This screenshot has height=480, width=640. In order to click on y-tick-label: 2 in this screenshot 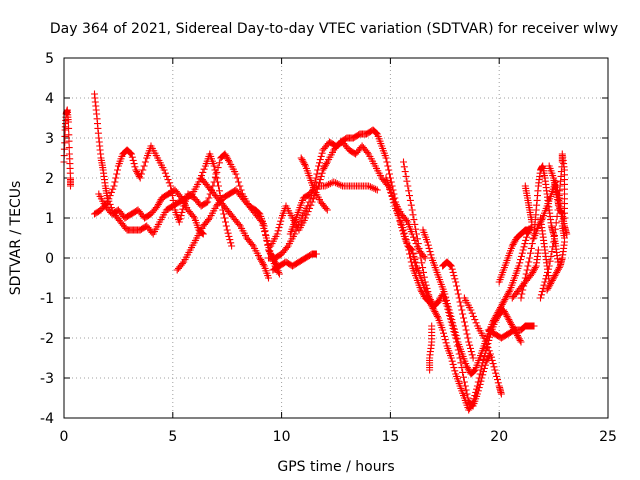, I will do `click(49, 179)`.